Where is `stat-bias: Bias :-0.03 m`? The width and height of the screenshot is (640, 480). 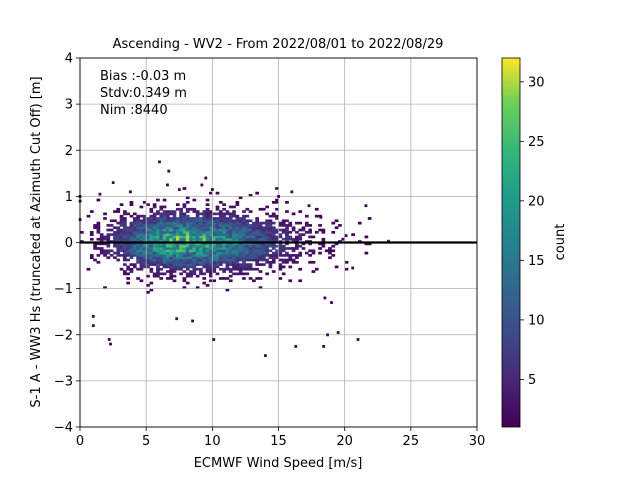
stat-bias: Bias :-0.03 m is located at coordinates (143, 76).